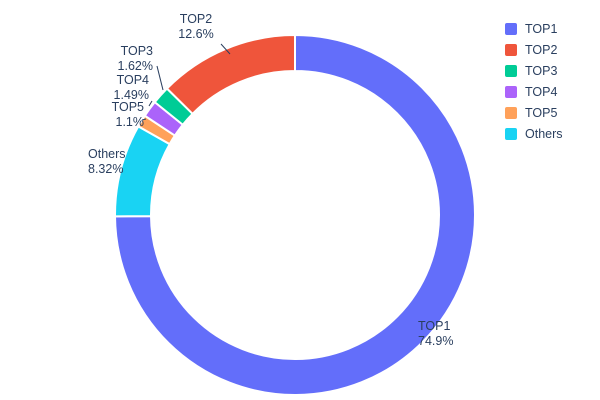 This screenshot has width=600, height=400. I want to click on legend-label: TOP1, so click(541, 29).